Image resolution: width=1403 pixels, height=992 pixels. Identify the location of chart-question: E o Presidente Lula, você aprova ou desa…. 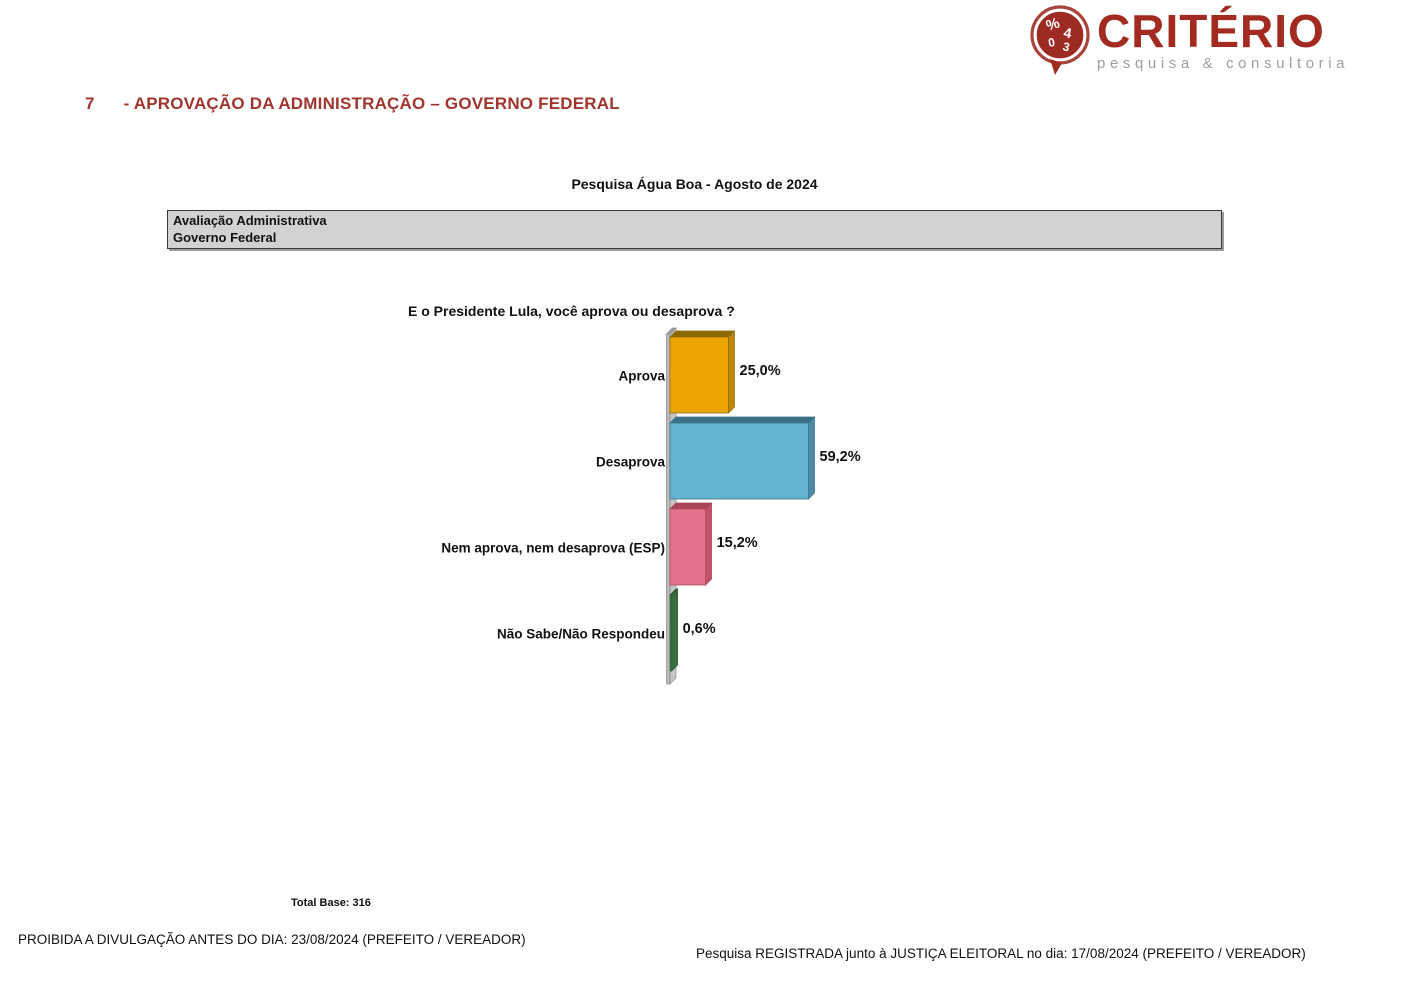
(571, 311).